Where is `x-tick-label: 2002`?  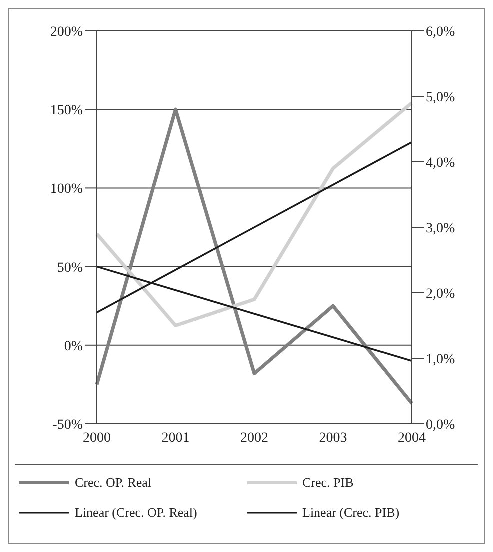 x-tick-label: 2002 is located at coordinates (254, 438).